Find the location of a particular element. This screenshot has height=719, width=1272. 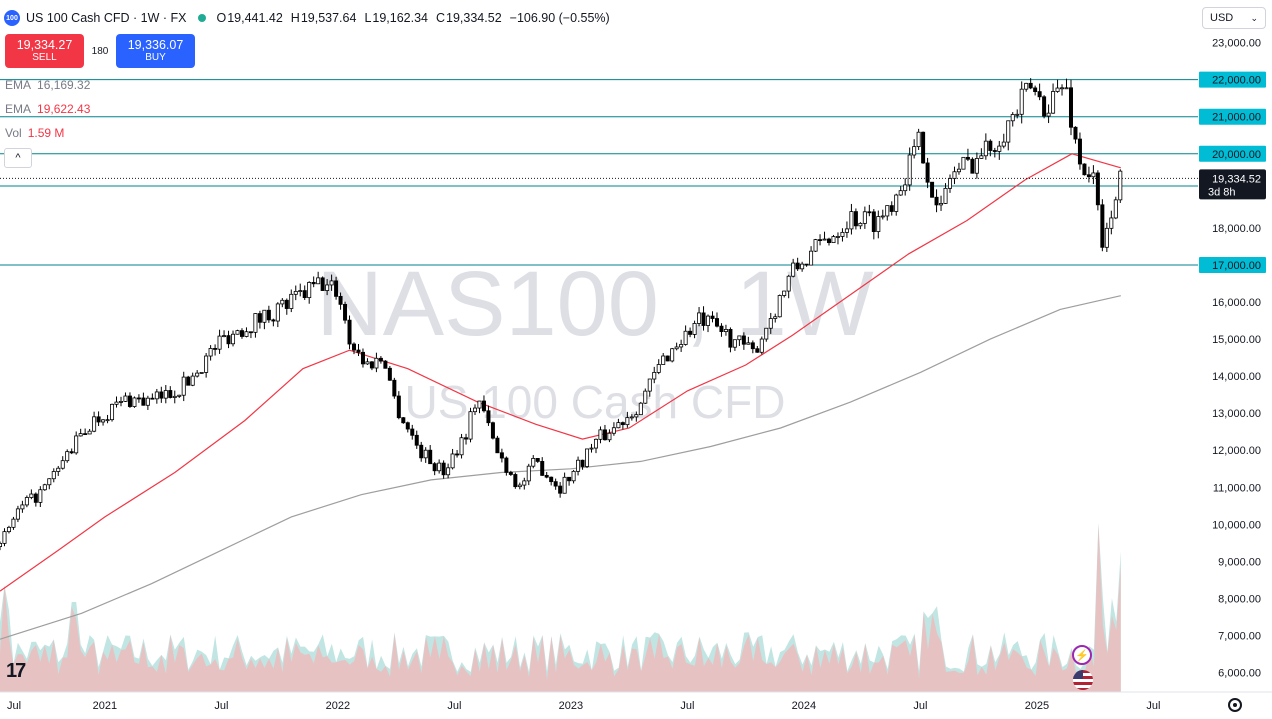

indicator-ema-slow: EMA 16,169.32 is located at coordinates (47, 85).